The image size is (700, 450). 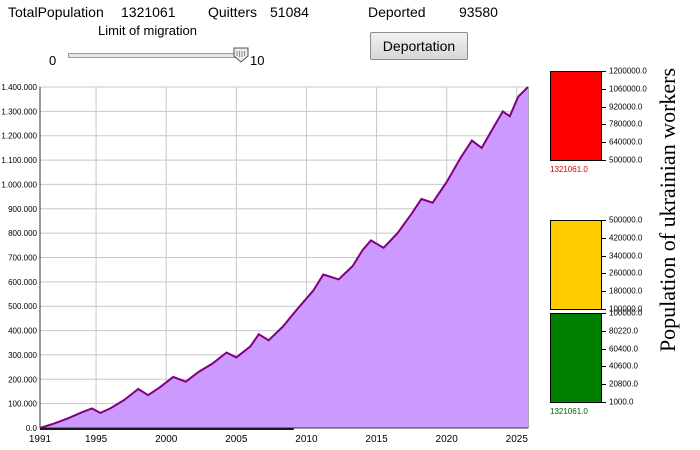 I want to click on gauge-yellow-box, so click(x=576, y=265).